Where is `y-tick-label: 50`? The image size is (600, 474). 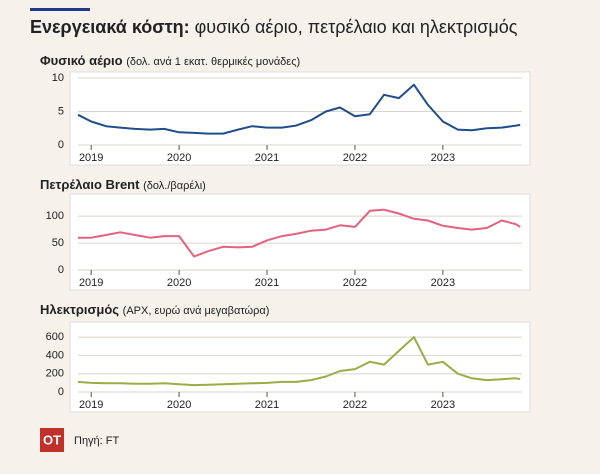
y-tick-label: 50 is located at coordinates (58, 243).